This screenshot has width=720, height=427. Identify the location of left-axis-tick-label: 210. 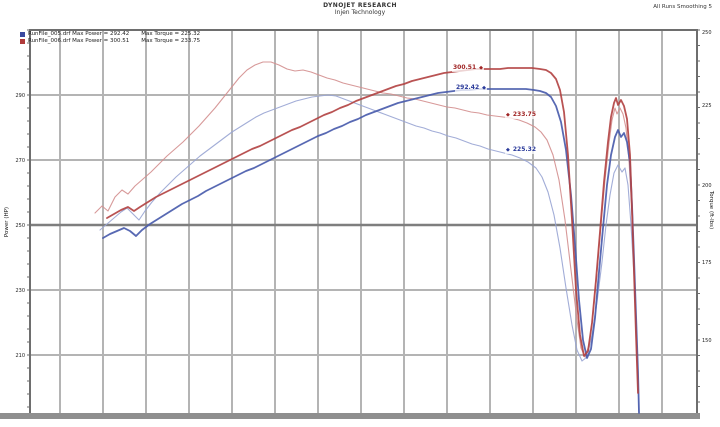
(20, 356).